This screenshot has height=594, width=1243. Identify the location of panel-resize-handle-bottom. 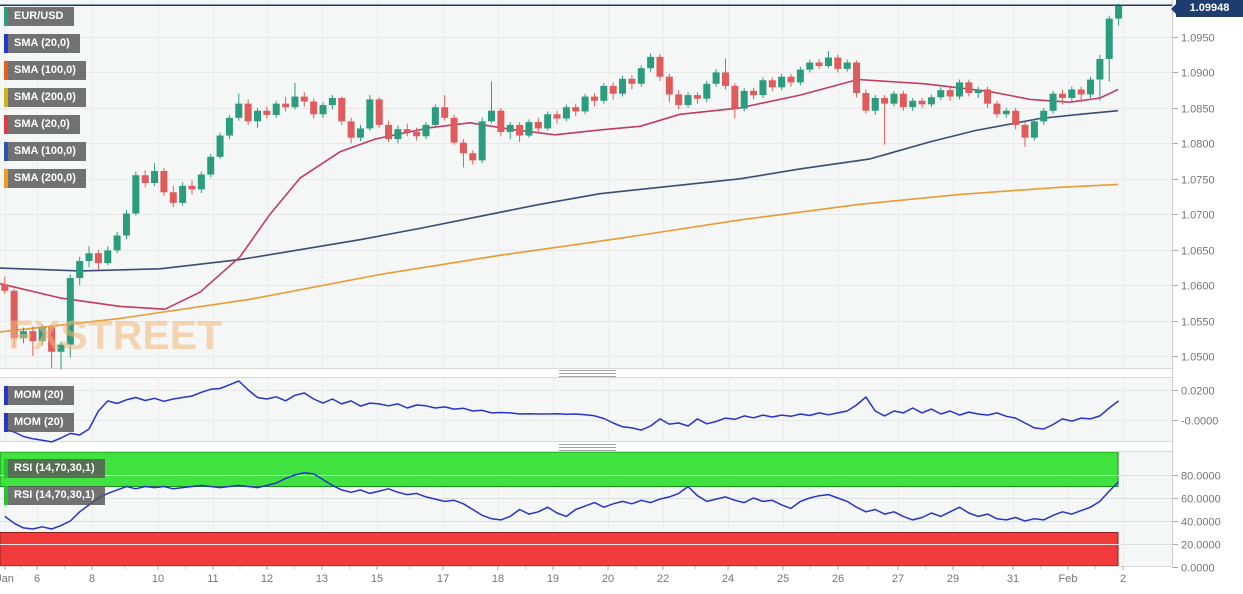
(587, 448).